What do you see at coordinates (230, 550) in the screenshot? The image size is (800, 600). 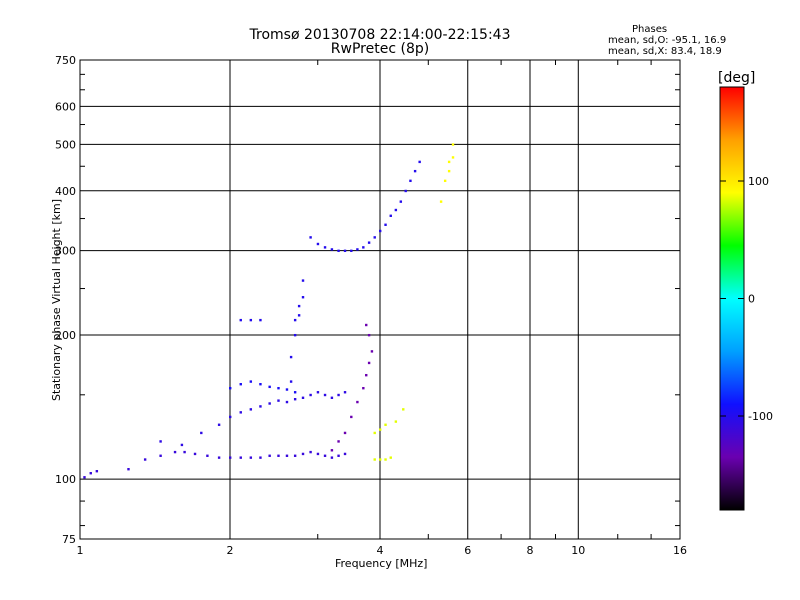 I see `x-tick-label: 2` at bounding box center [230, 550].